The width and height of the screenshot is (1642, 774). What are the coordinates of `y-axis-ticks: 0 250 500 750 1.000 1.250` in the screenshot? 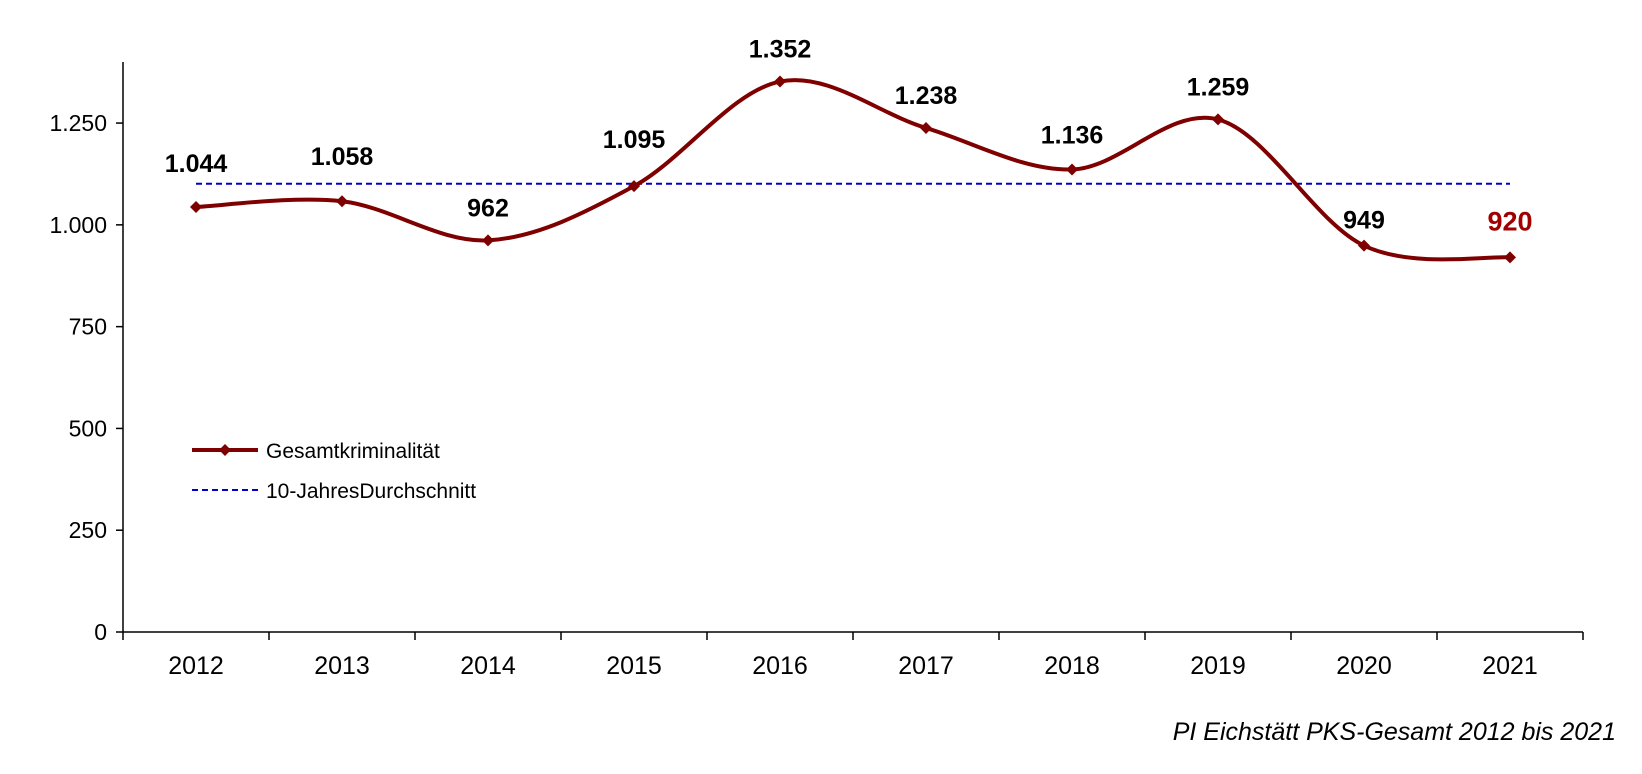 It's located at (86, 377).